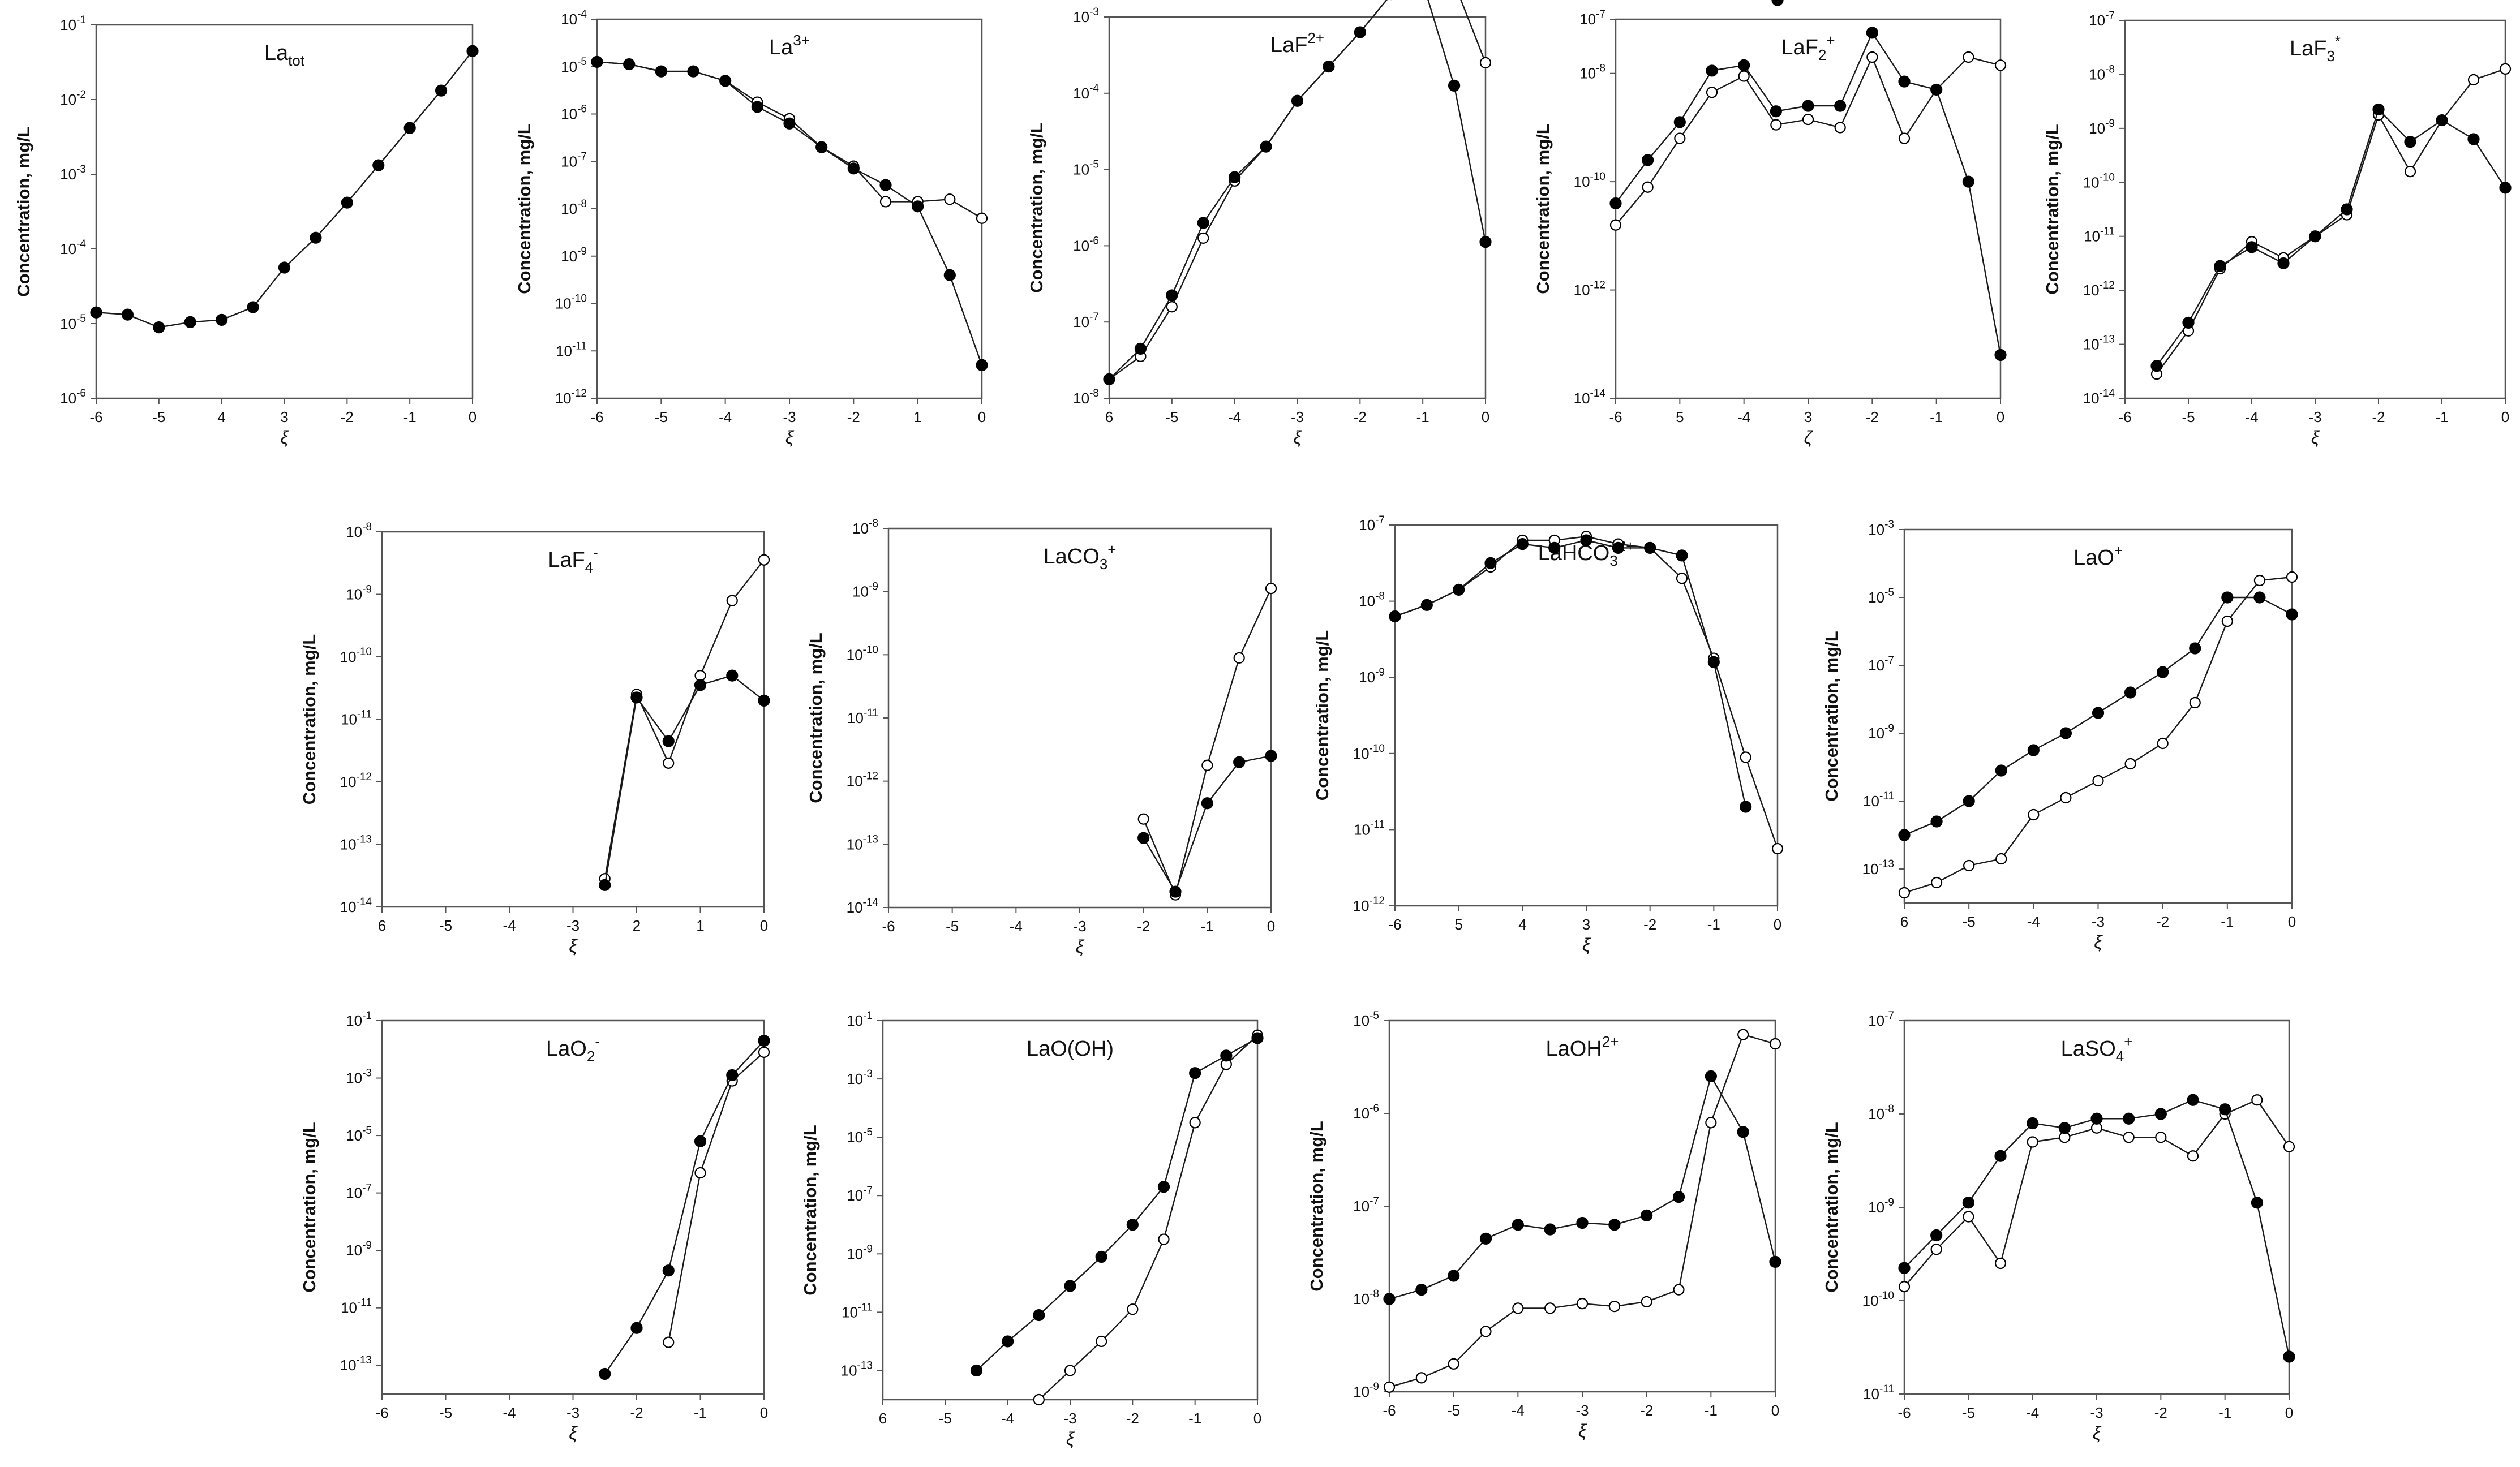 This screenshot has width=2520, height=1467. I want to click on y-tick-label: 10⁻³, so click(1881, 528).